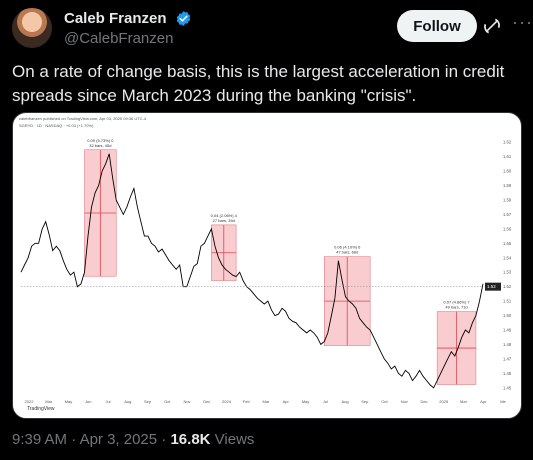  What do you see at coordinates (40, 439) in the screenshot?
I see `tweet-time: 9:39 AM` at bounding box center [40, 439].